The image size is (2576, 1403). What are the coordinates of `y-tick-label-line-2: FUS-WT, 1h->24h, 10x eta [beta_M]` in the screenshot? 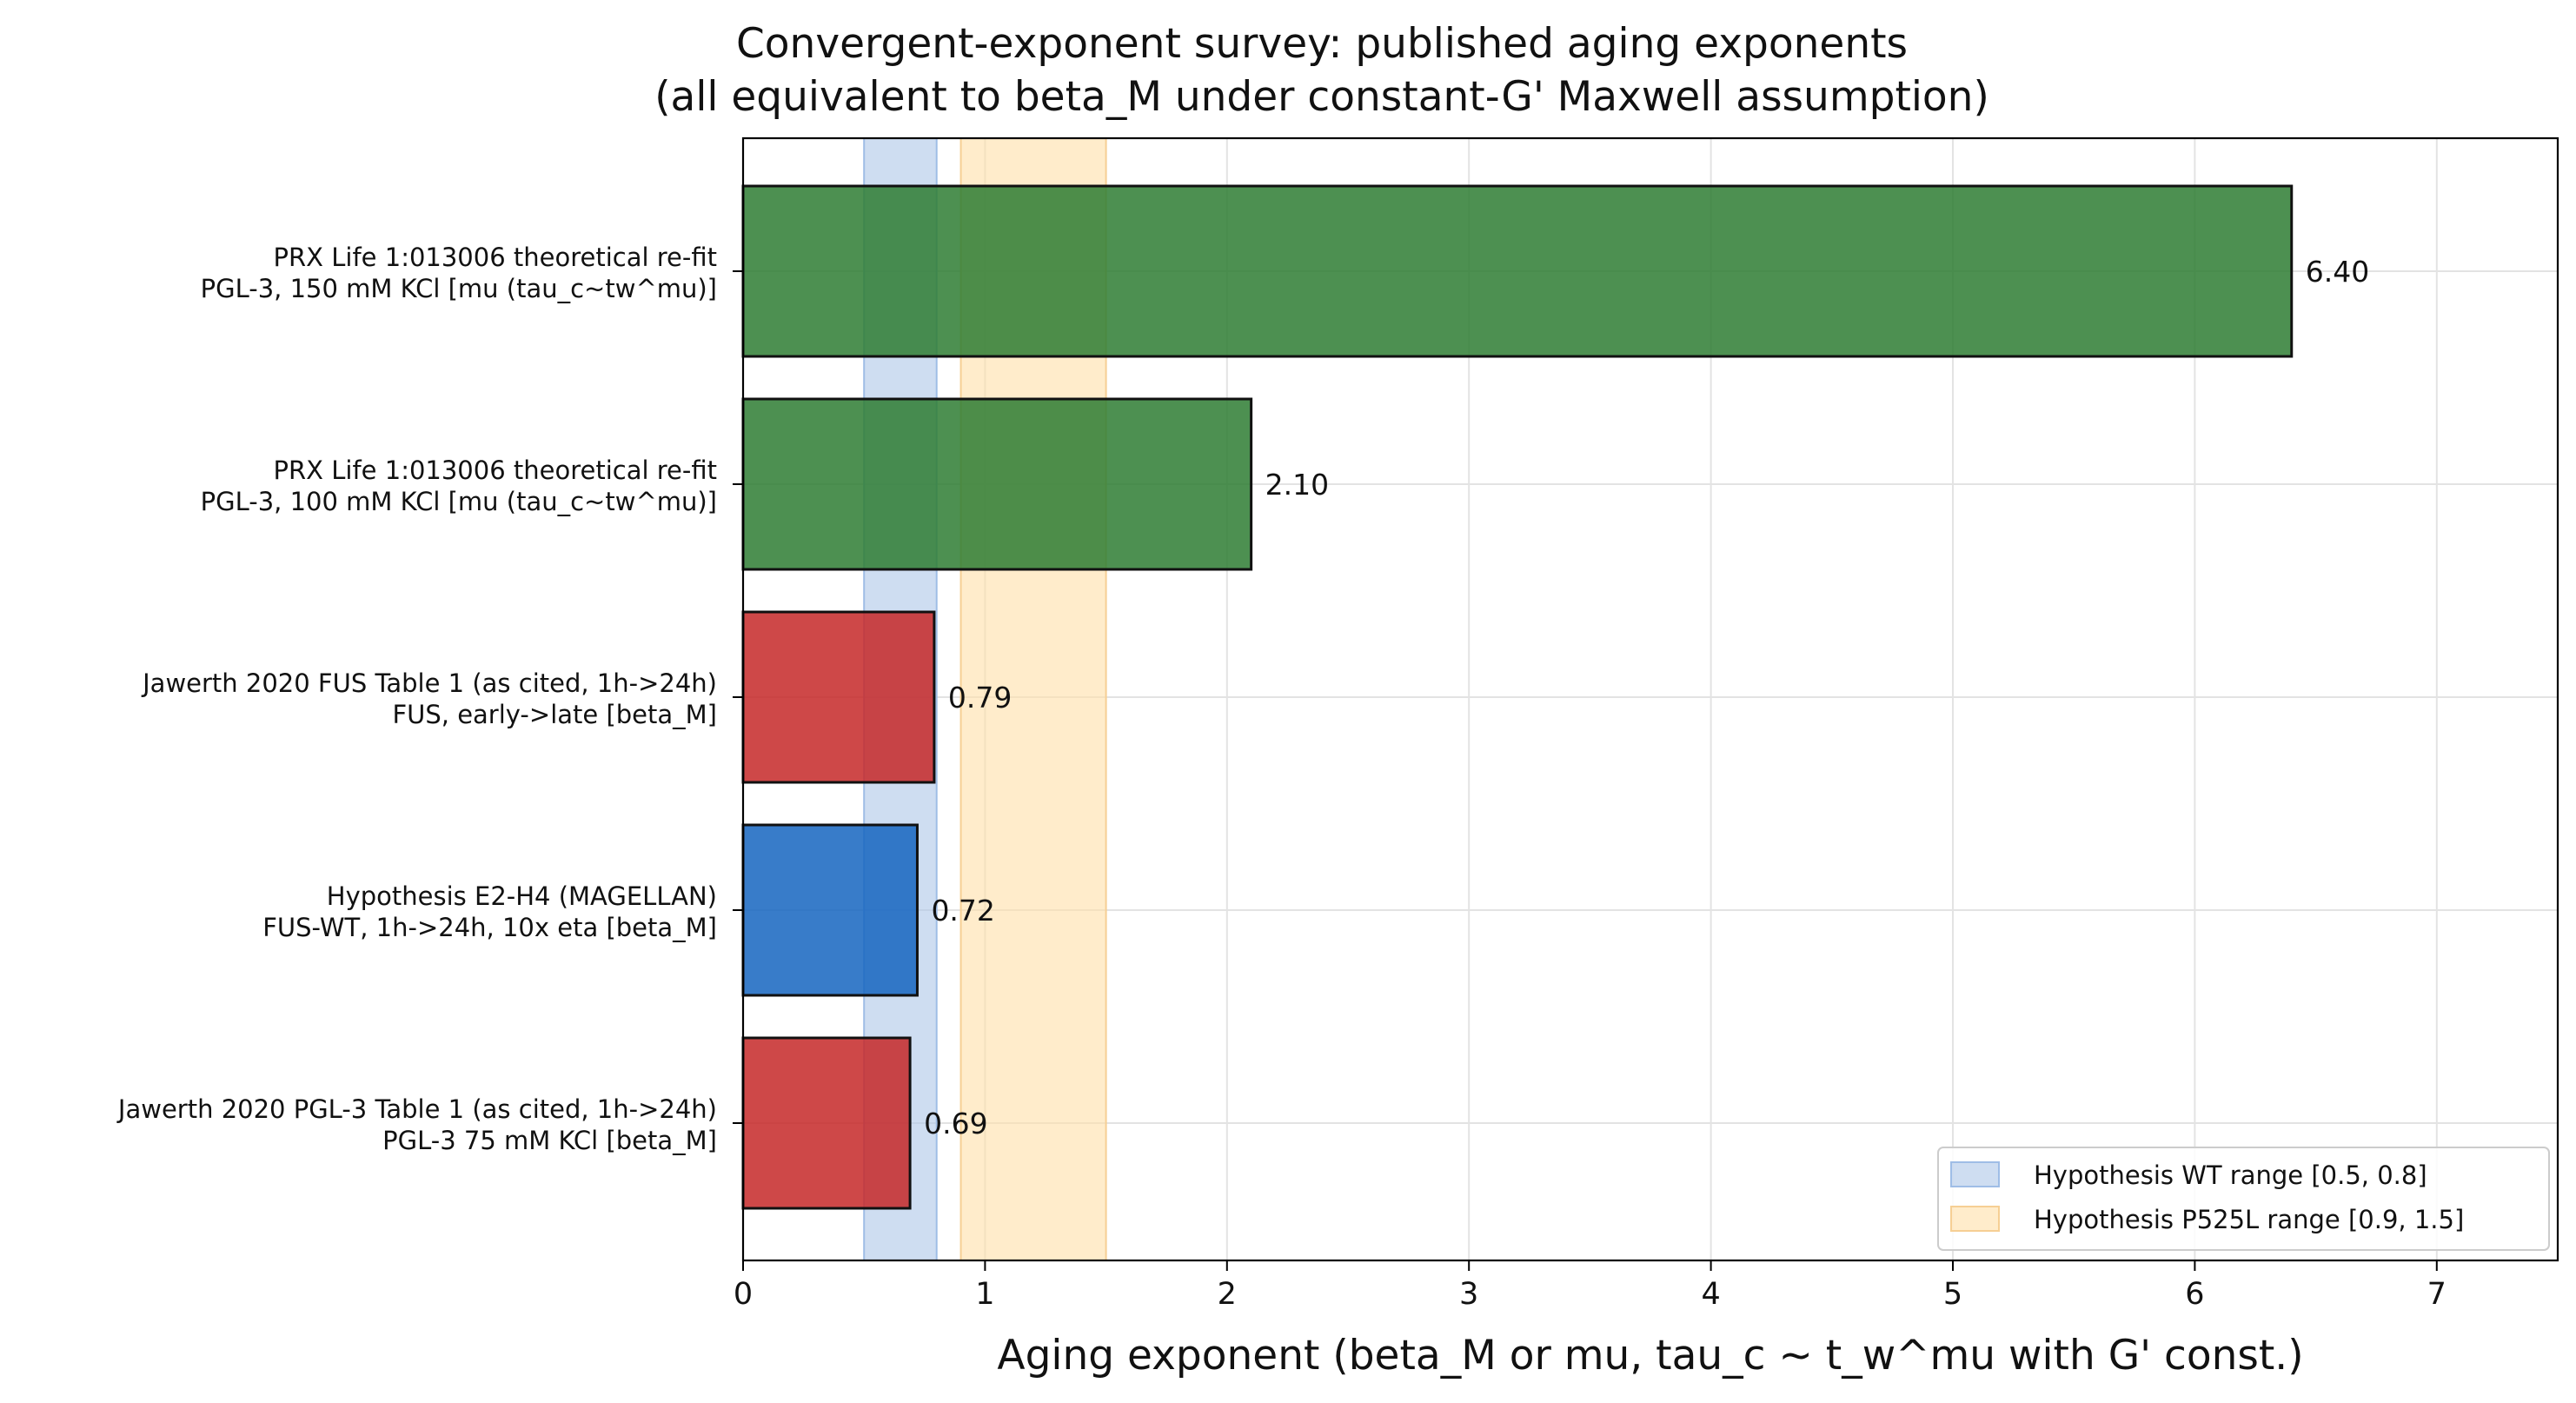 It's located at (490, 927).